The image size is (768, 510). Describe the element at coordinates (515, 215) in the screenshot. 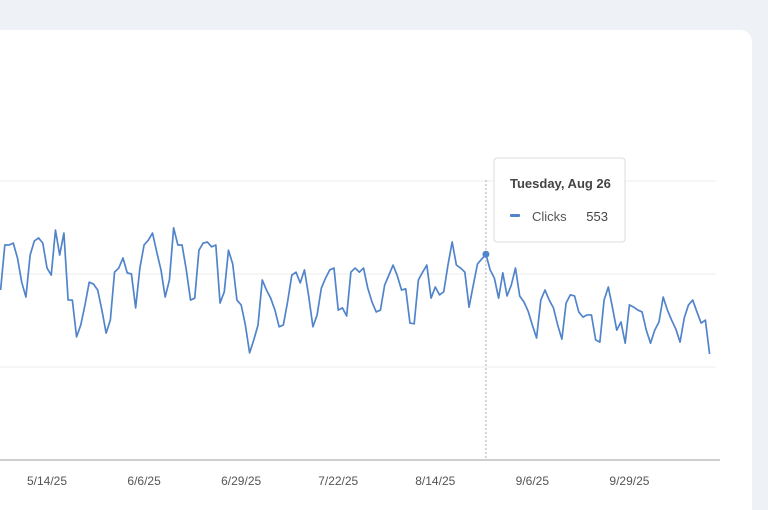

I see `tooltip-swatch` at that location.